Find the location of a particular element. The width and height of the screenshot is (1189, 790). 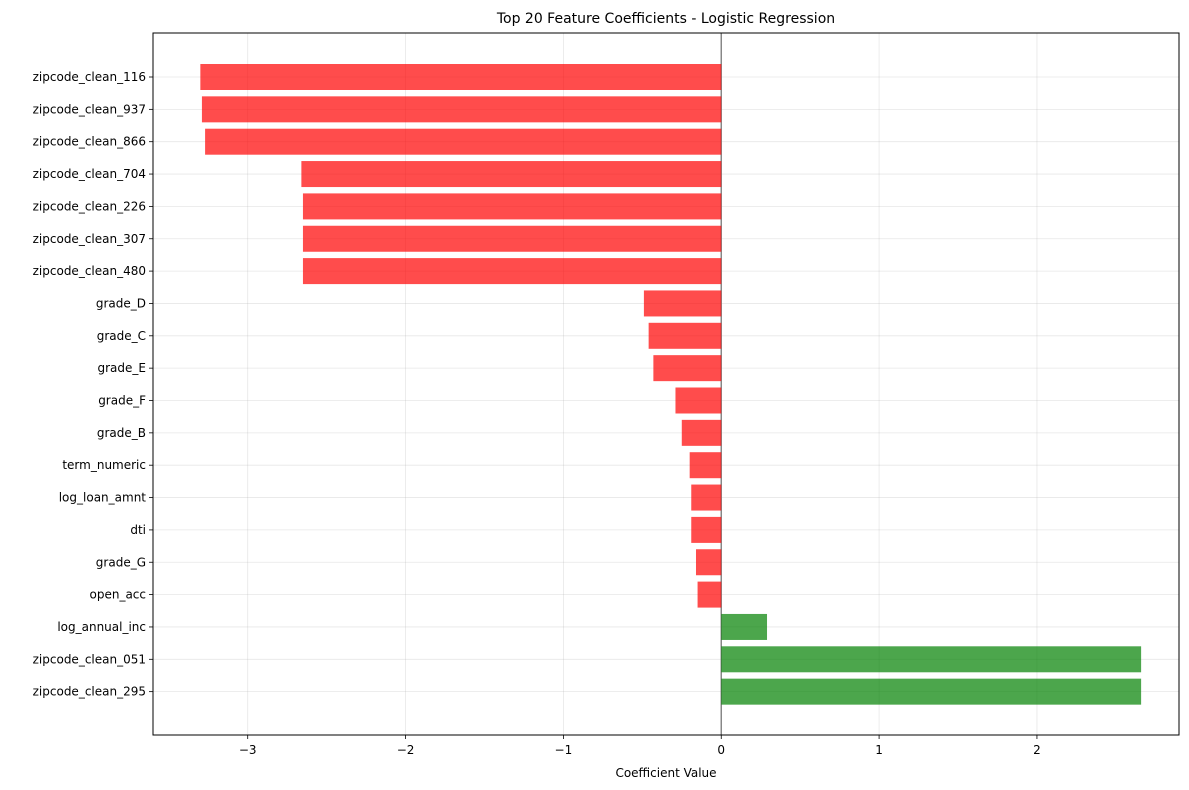

x-tick-label: 1 is located at coordinates (879, 750).